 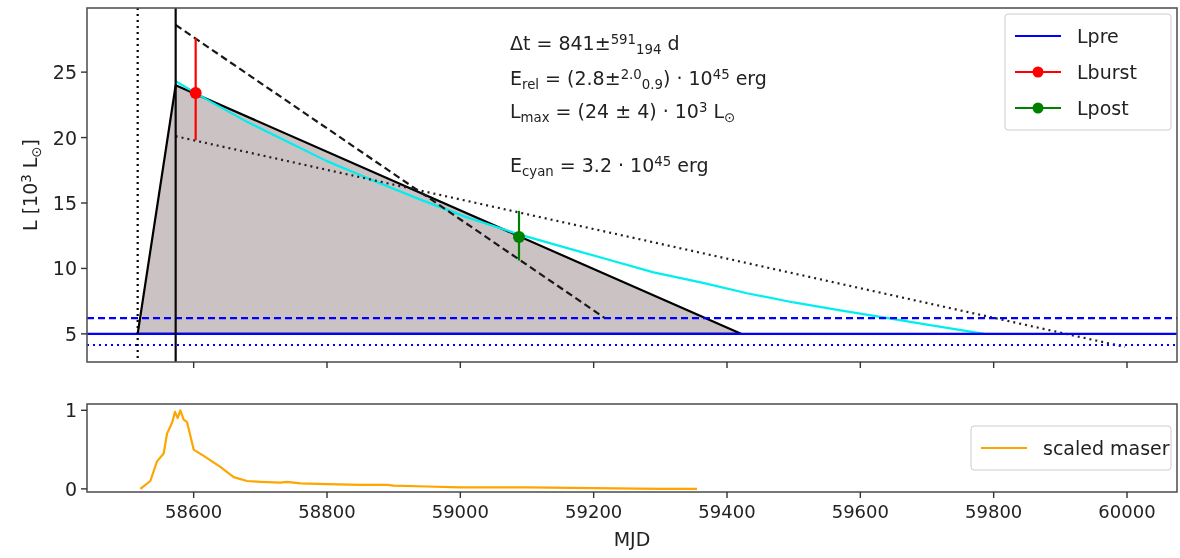 I want to click on y-tick-label: 20, so click(x=64, y=137).